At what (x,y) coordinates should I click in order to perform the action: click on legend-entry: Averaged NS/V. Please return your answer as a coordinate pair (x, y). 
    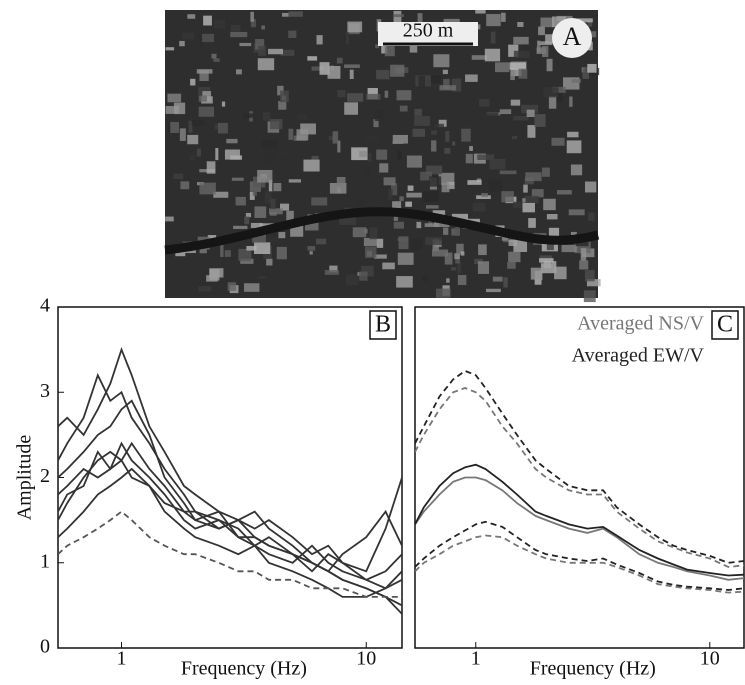
    Looking at the image, I should click on (640, 324).